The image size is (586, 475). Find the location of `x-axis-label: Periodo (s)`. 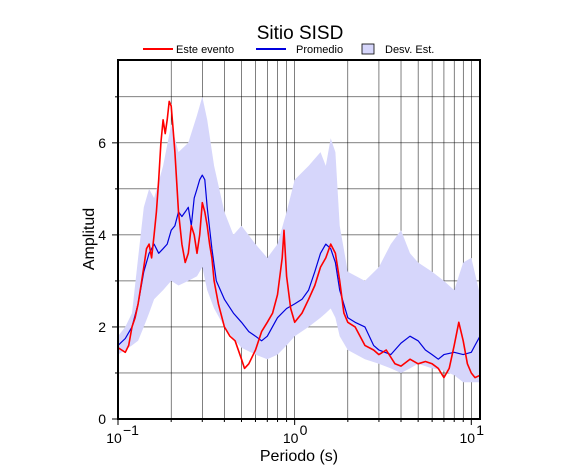

x-axis-label: Periodo (s) is located at coordinates (299, 456).